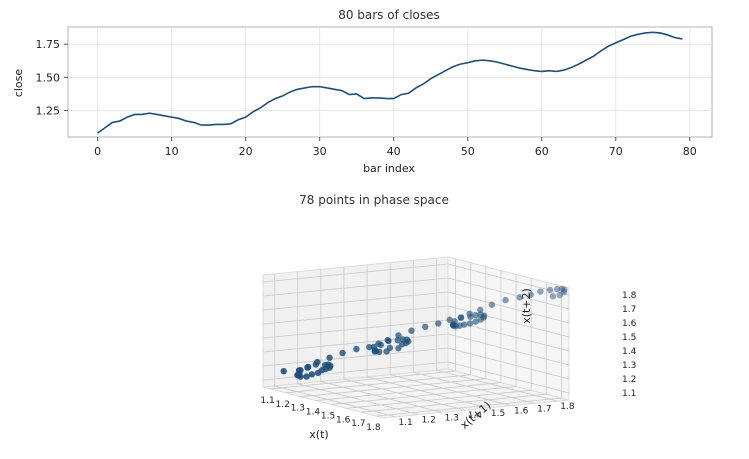 This screenshot has height=459, width=749. I want to click on phase-xtick-label: 1.5, so click(328, 416).